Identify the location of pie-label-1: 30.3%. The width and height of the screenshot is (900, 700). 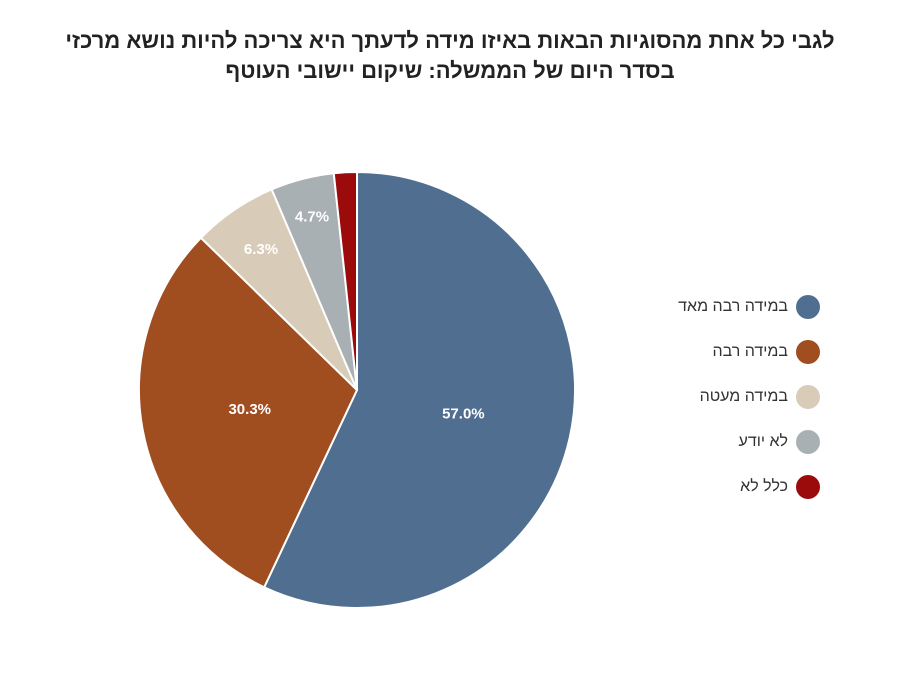
(249, 409).